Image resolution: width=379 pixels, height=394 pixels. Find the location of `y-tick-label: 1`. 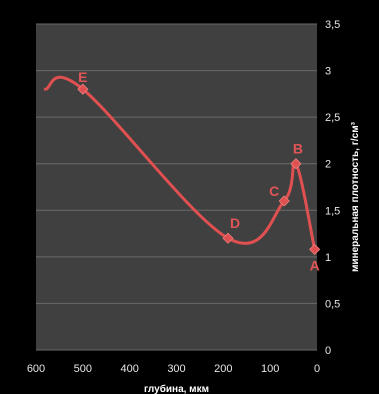

y-tick-label: 1 is located at coordinates (328, 258).